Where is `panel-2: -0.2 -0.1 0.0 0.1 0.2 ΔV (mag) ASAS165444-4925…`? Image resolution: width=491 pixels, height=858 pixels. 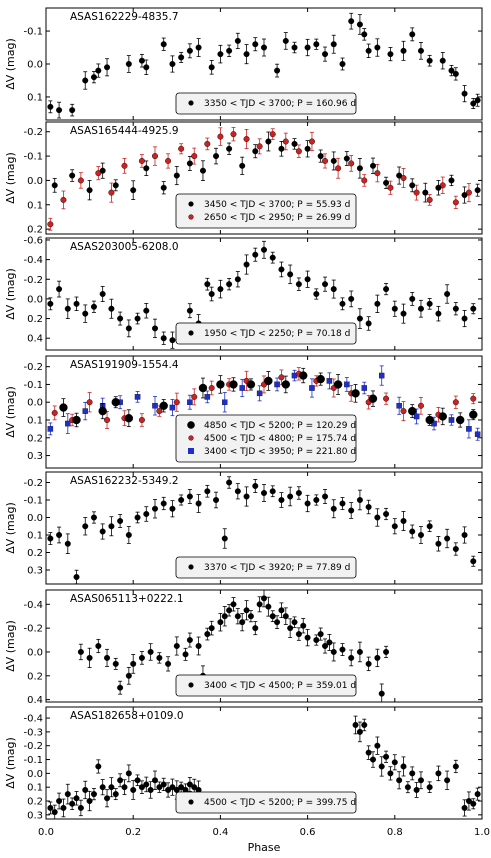 panel-2: -0.2 -0.1 0.0 0.1 0.2 ΔV (mag) ASAS165444-4925… is located at coordinates (243, 178).